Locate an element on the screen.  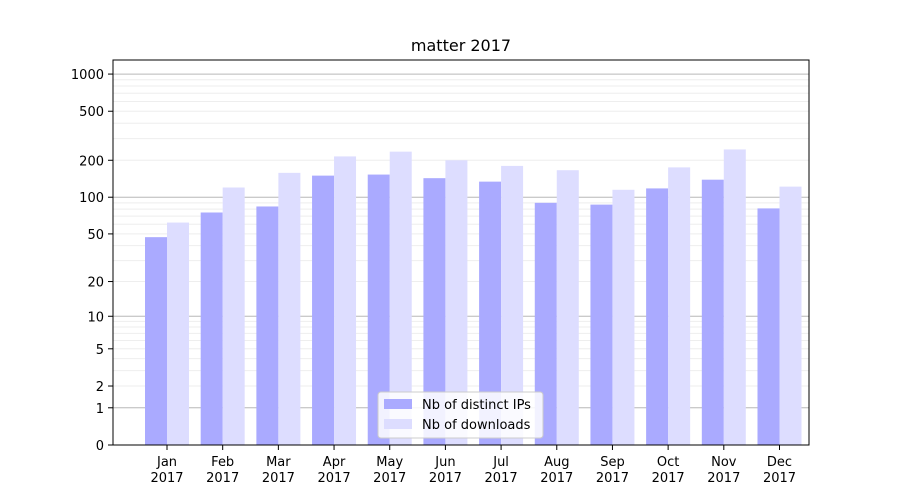
y-tick-label: 1 is located at coordinates (100, 409).